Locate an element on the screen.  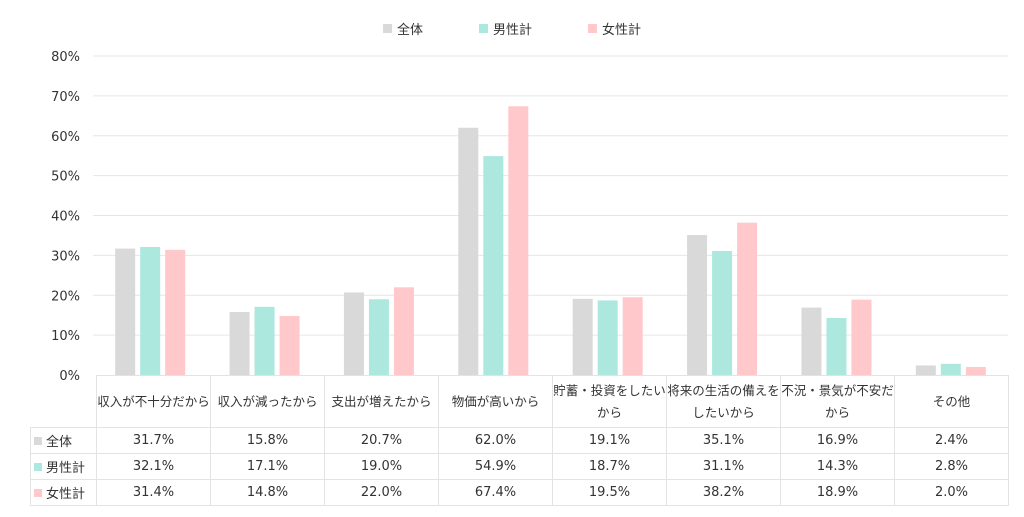
table-corner is located at coordinates (64, 402).